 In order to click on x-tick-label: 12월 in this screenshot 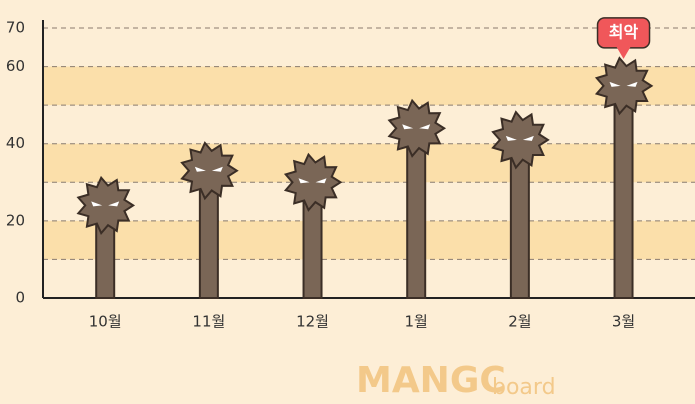, I will do `click(312, 322)`.